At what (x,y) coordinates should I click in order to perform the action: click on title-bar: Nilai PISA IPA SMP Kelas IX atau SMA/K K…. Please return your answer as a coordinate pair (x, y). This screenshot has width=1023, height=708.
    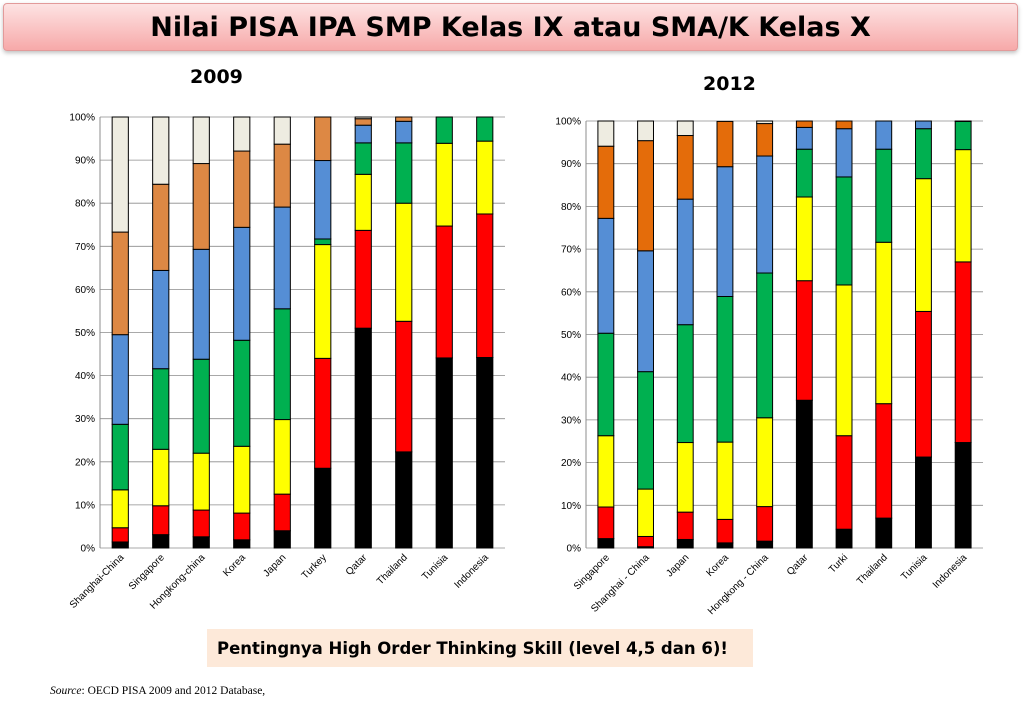
    Looking at the image, I should click on (510, 27).